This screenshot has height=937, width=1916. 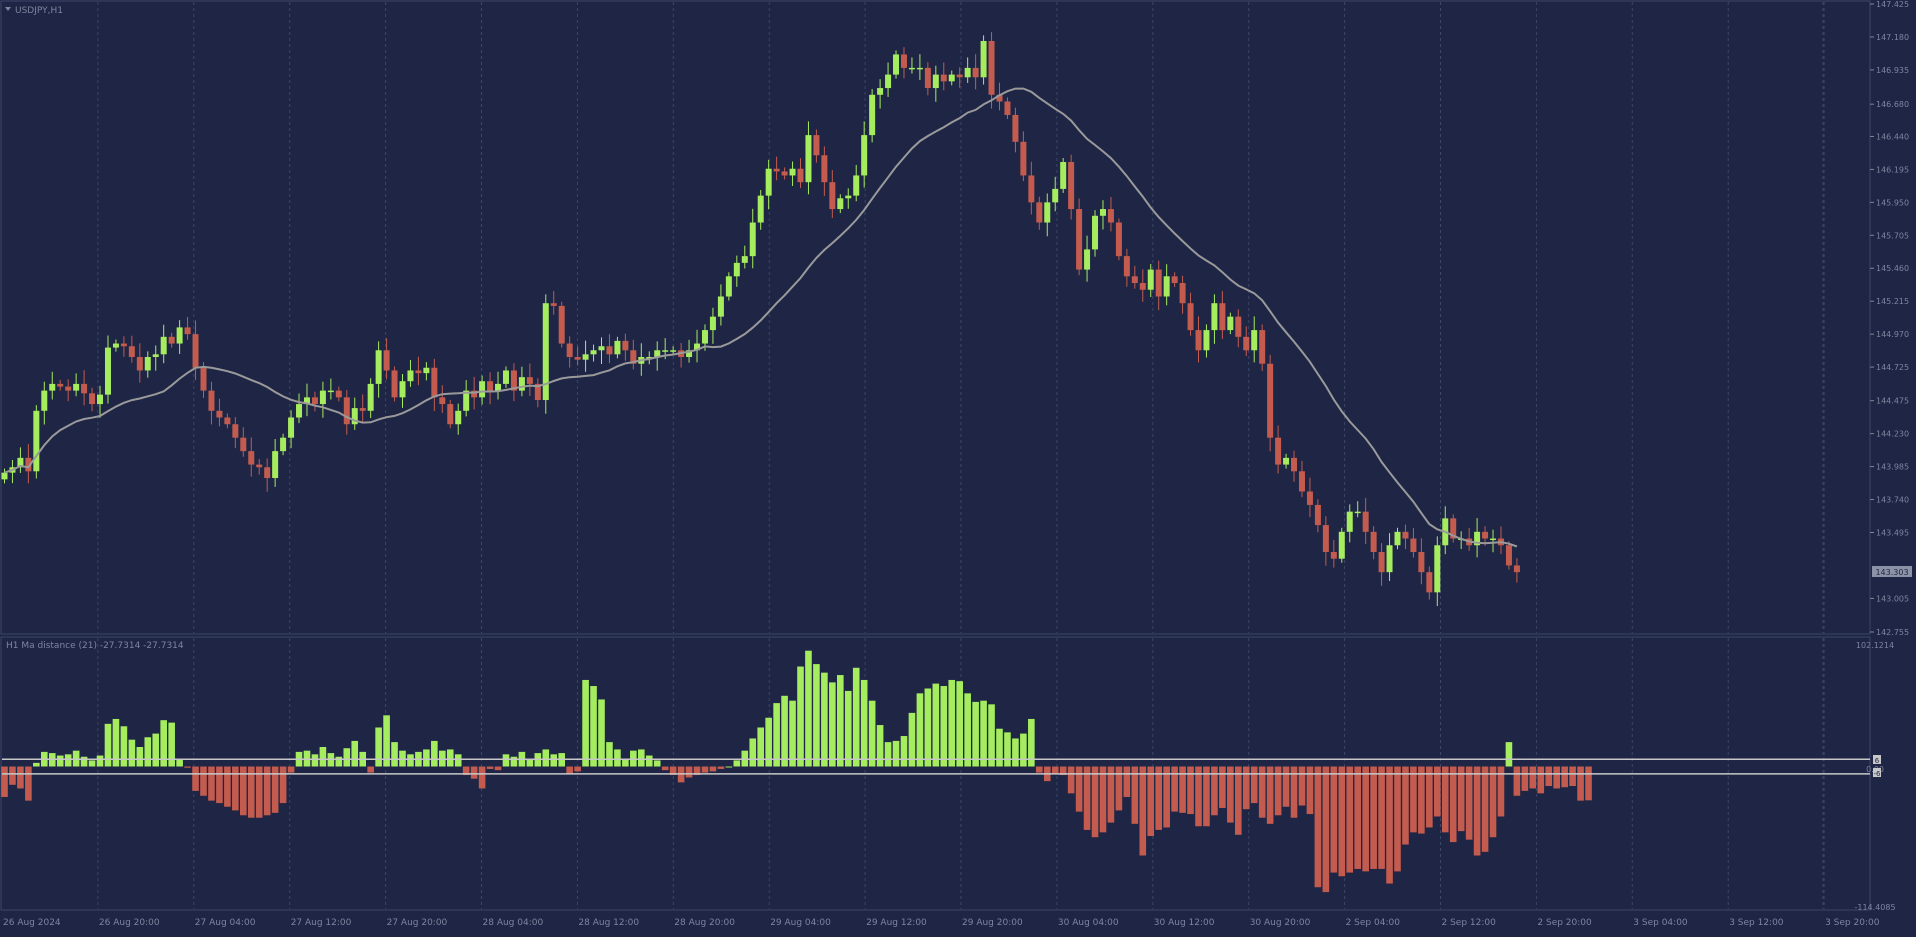 I want to click on price-tick-label: 145.705, so click(x=1892, y=235).